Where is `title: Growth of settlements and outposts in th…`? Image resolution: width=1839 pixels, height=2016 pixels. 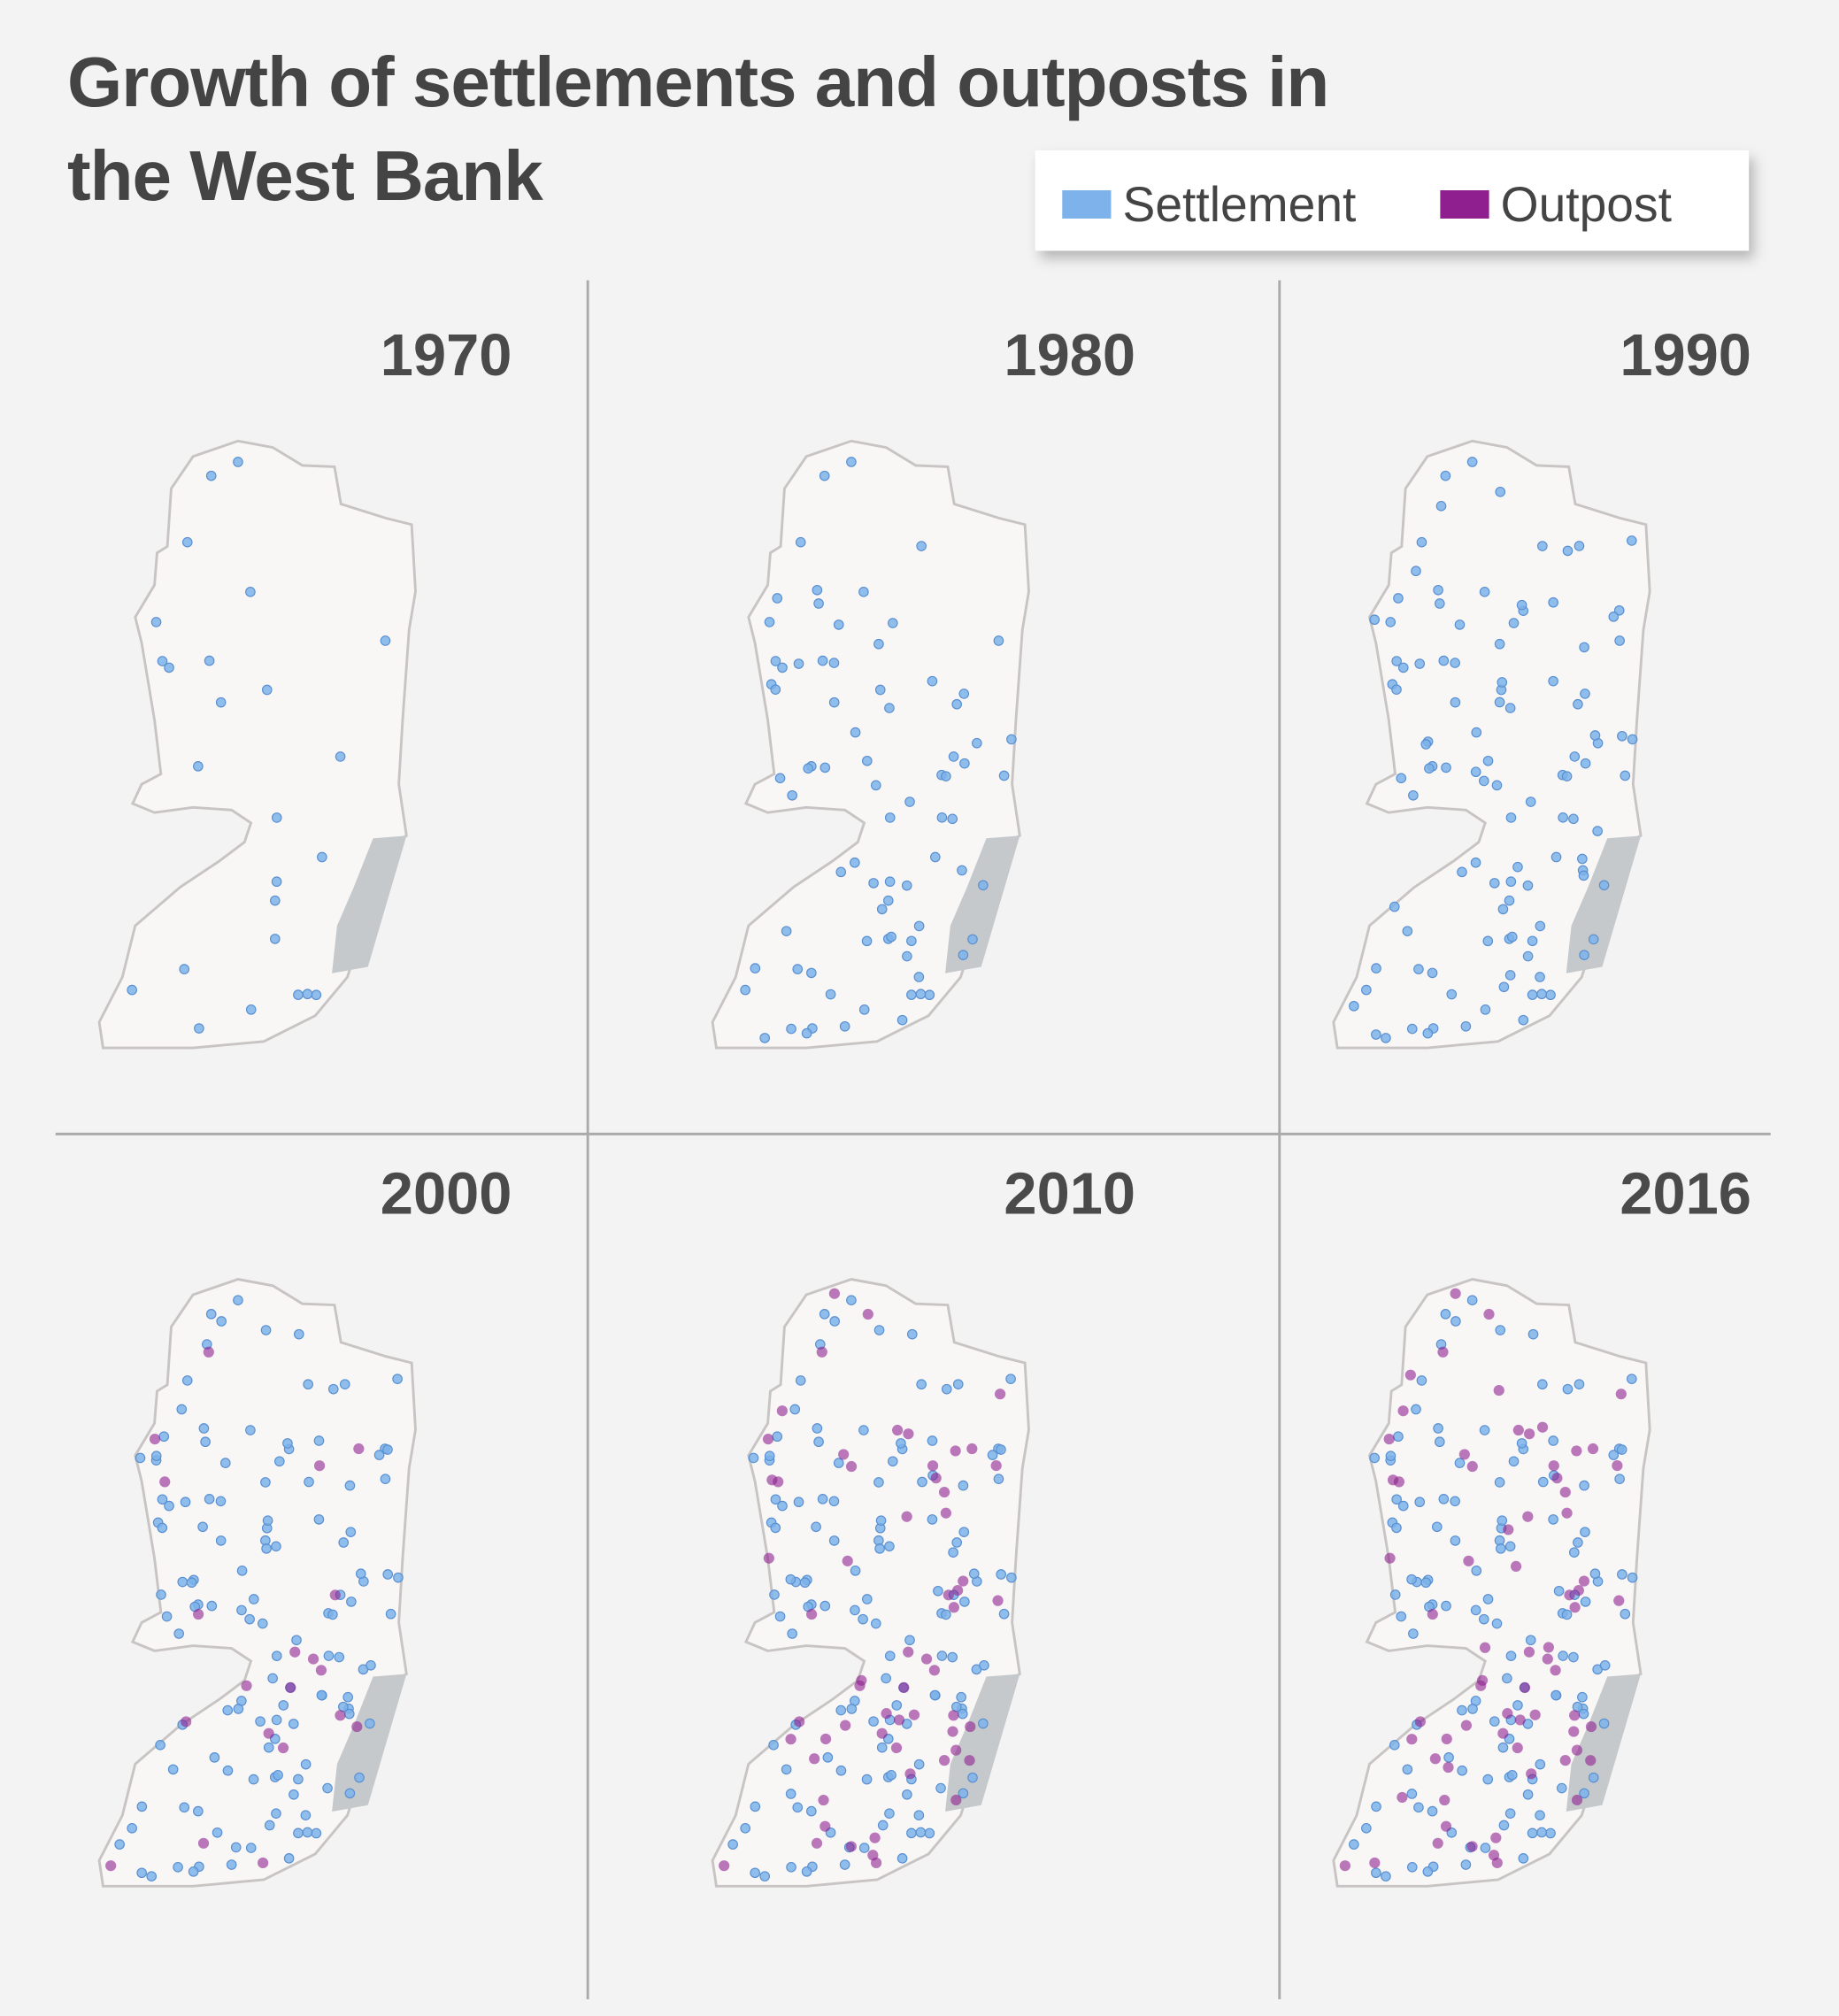
title: Growth of settlements and outposts in th… is located at coordinates (698, 128).